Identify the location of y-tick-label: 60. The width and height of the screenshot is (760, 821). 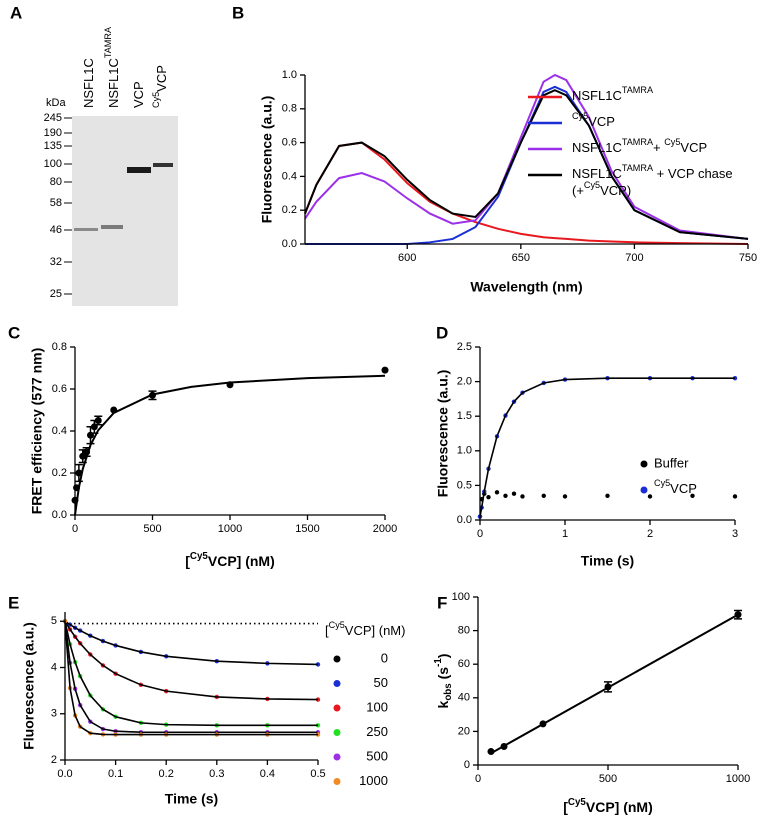
(464, 664).